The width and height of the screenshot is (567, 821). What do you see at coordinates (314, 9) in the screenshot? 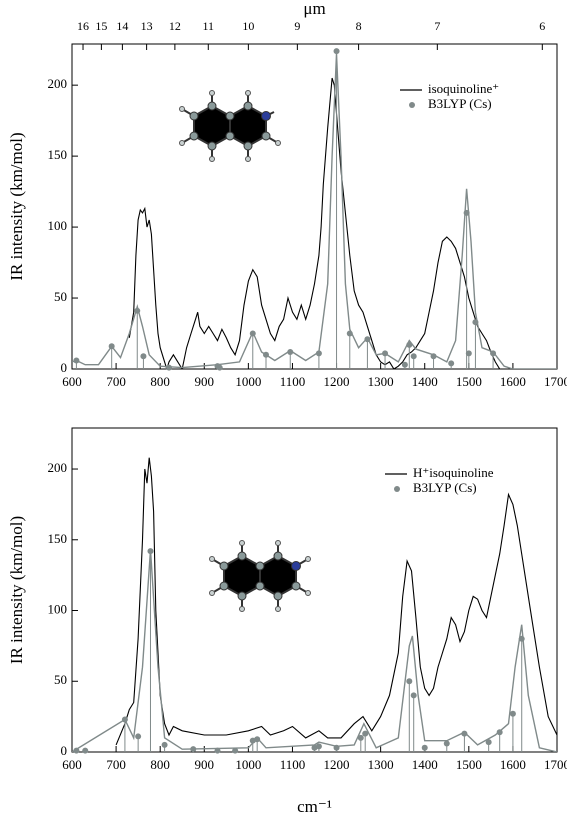
I see `x2-axis-title: μm` at bounding box center [314, 9].